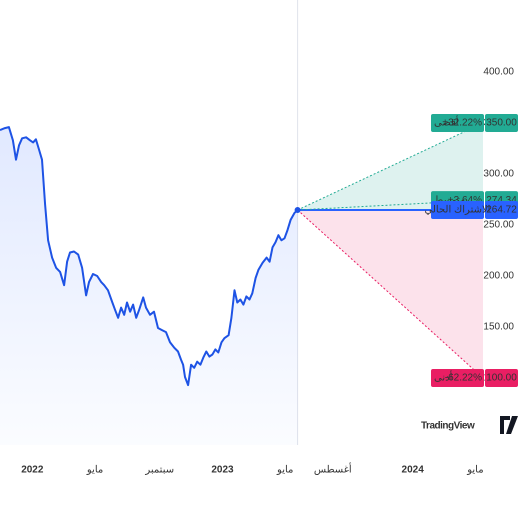 The image size is (520, 520). What do you see at coordinates (463, 378) in the screenshot?
I see `target-change: -62.22%` at bounding box center [463, 378].